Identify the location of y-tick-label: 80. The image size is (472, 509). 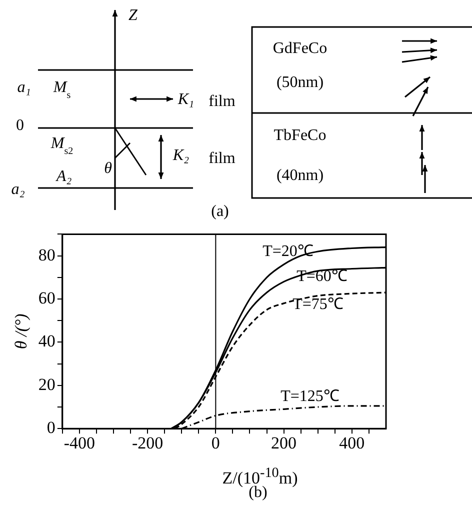
(47, 254).